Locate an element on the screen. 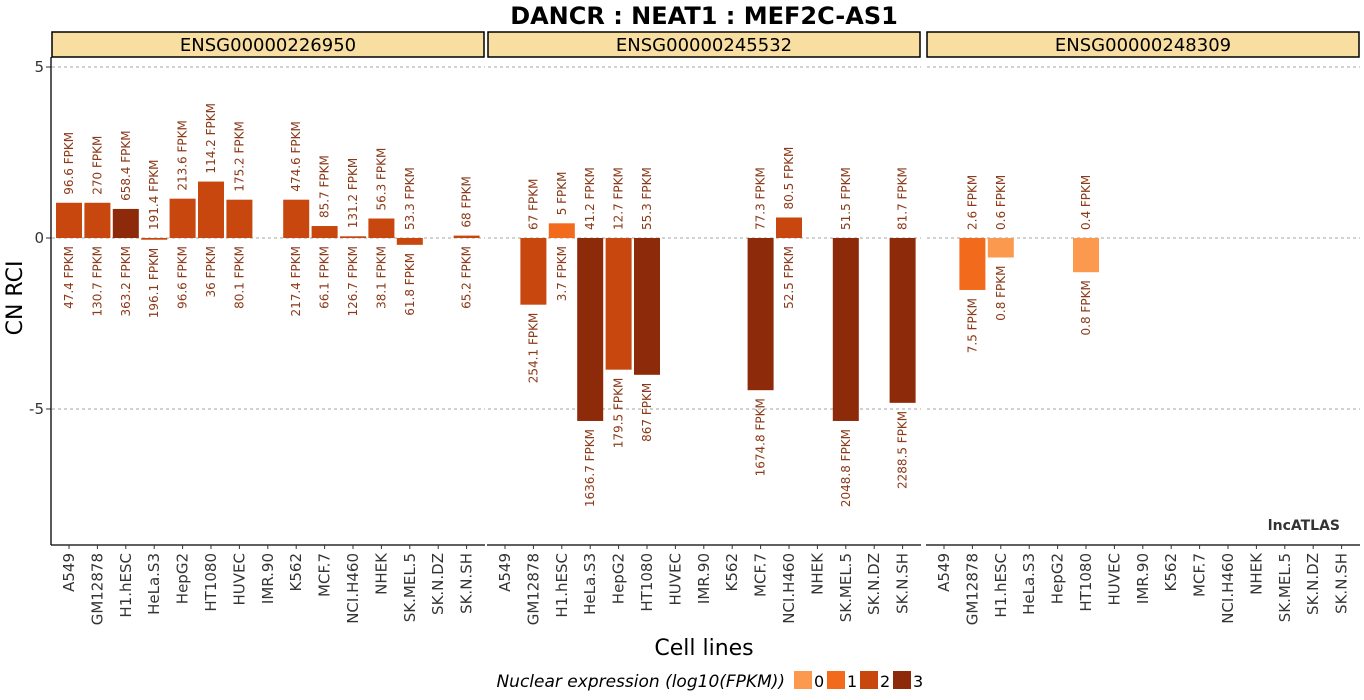 The height and width of the screenshot is (700, 1364). watermark-lncatlas: lncATLAS is located at coordinates (1304, 526).